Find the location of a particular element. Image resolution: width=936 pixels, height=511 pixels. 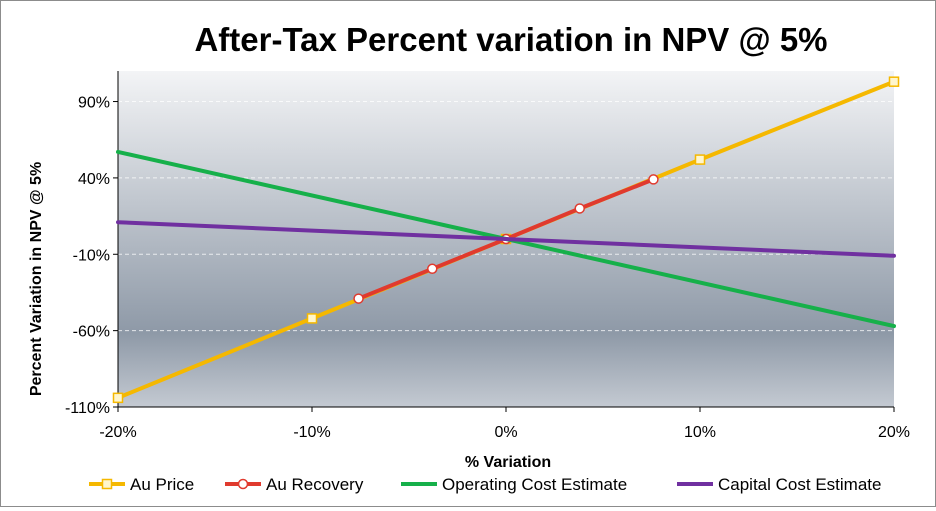

x-tick-label: -20% is located at coordinates (117, 432).